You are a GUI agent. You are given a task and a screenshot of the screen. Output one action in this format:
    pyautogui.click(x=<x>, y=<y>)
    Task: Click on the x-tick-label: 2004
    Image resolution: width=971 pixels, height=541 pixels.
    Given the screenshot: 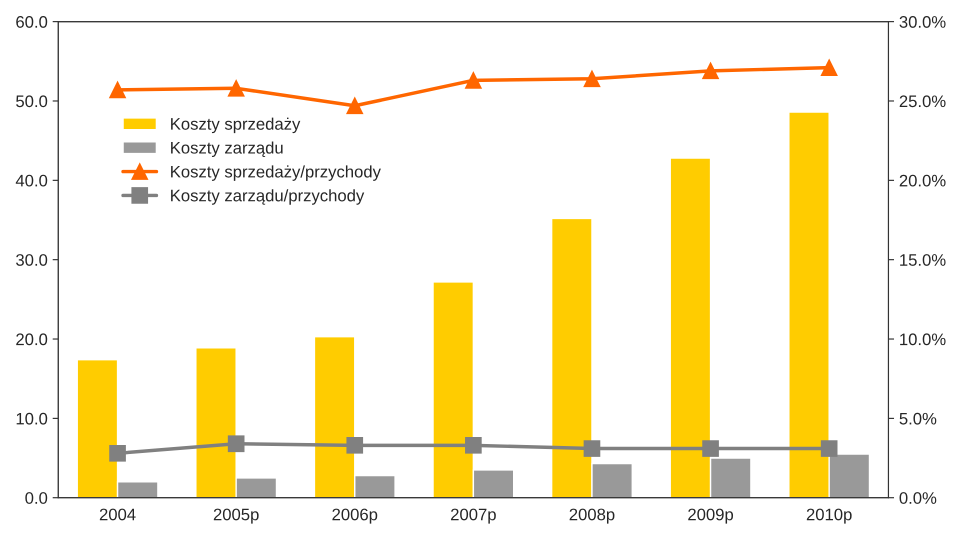 What is the action you would take?
    pyautogui.click(x=118, y=514)
    